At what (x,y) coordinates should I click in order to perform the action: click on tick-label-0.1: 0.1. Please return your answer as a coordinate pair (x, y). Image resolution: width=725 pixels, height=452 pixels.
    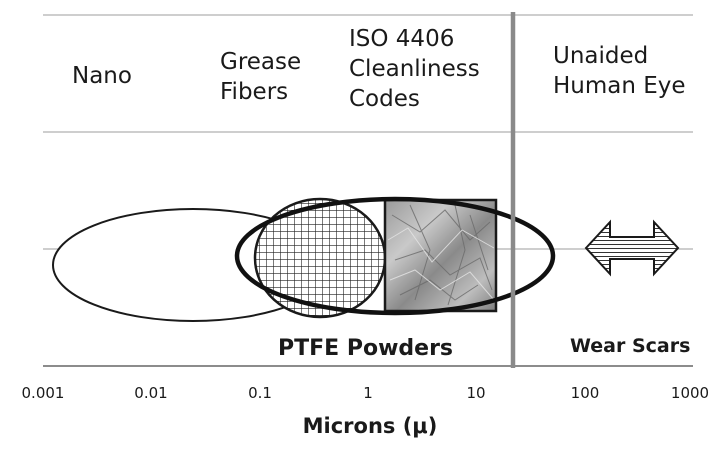
    Looking at the image, I should click on (260, 393).